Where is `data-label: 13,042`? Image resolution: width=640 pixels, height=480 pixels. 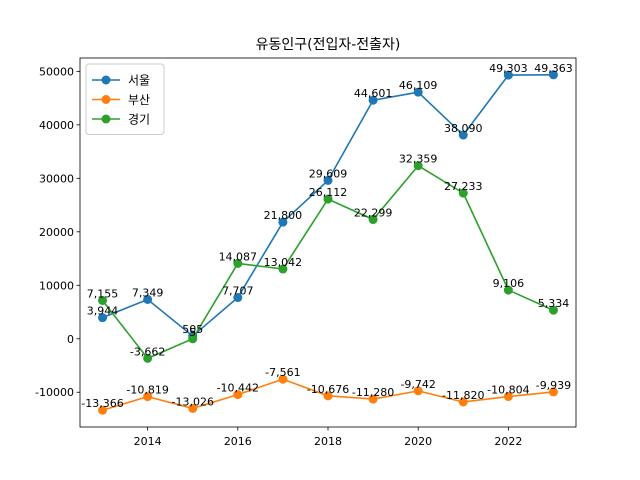
data-label: 13,042 is located at coordinates (283, 262).